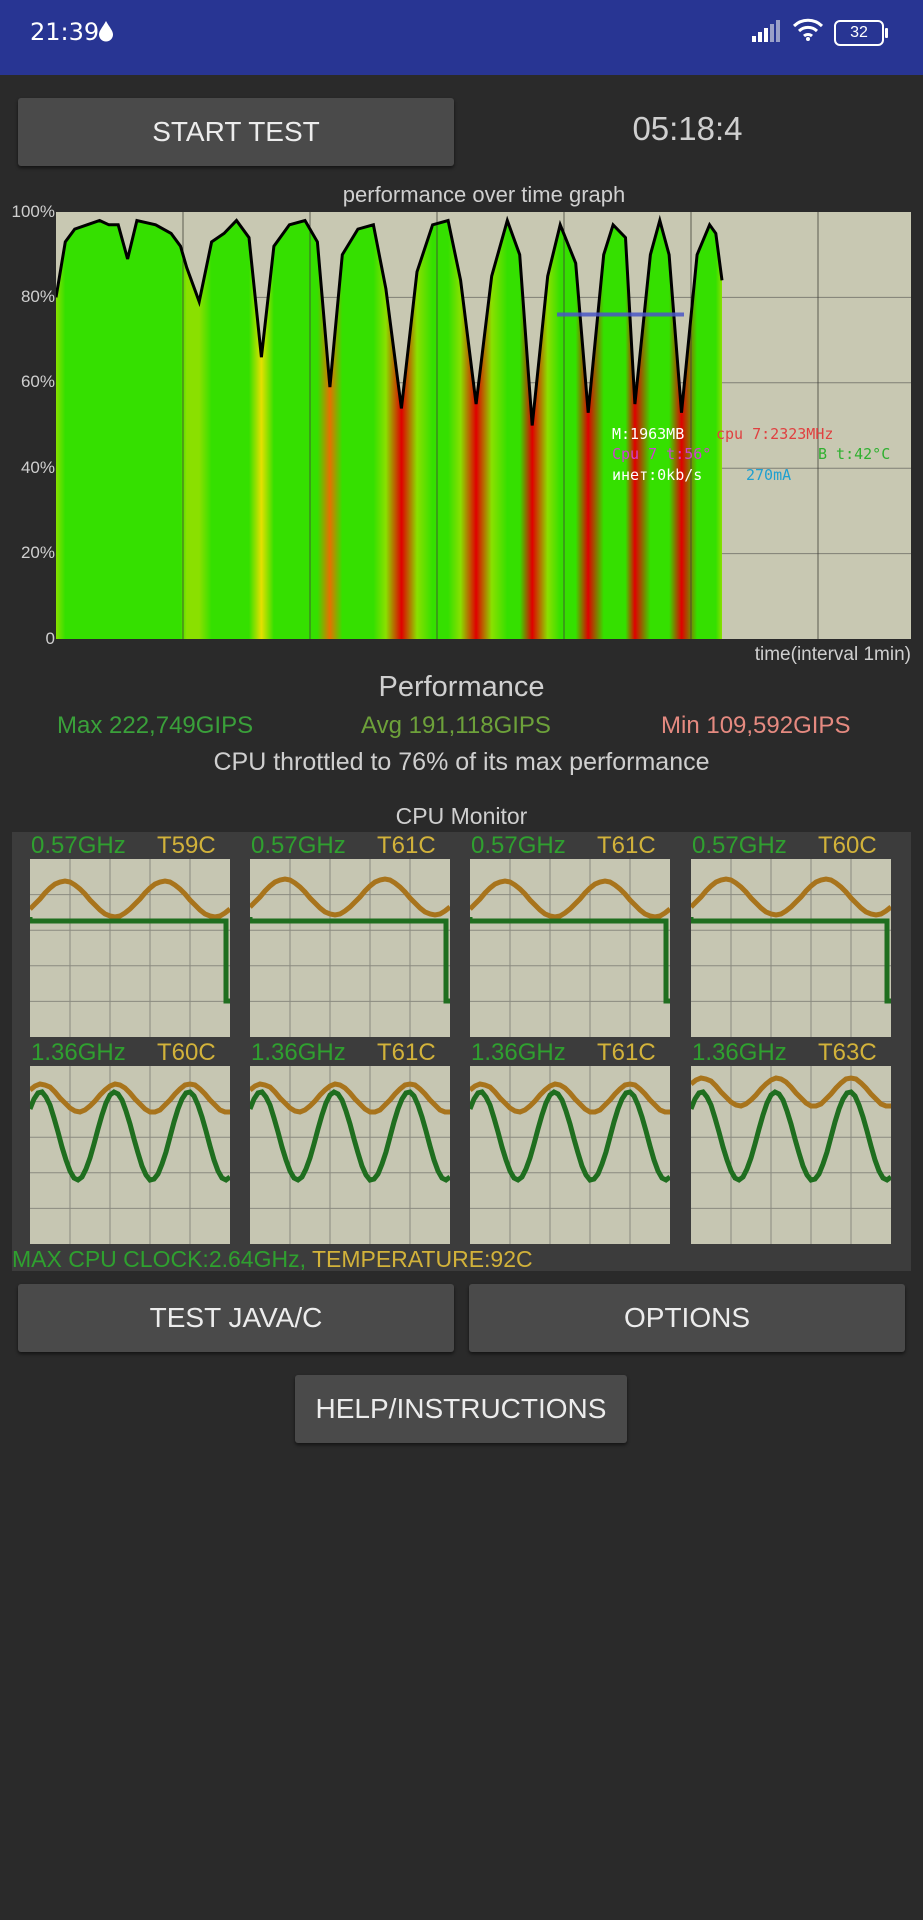 Image resolution: width=923 pixels, height=1920 pixels. Describe the element at coordinates (461, 37) in the screenshot. I see `status-bar: 21:39 32` at that location.